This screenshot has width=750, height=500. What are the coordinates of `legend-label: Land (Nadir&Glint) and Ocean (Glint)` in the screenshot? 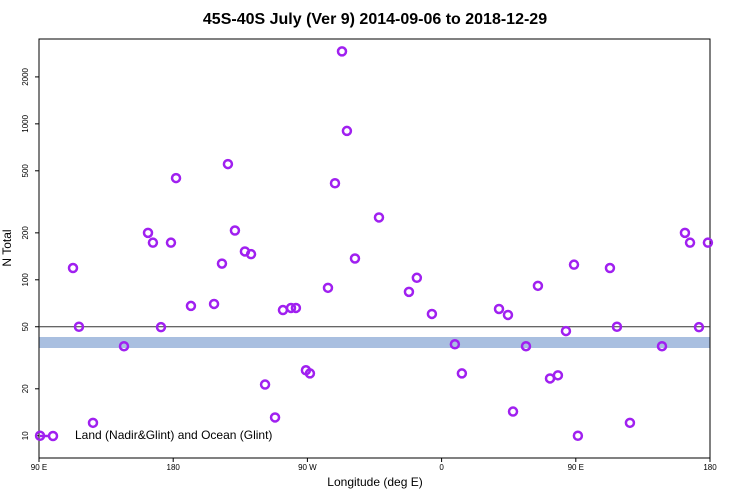 It's located at (173, 435).